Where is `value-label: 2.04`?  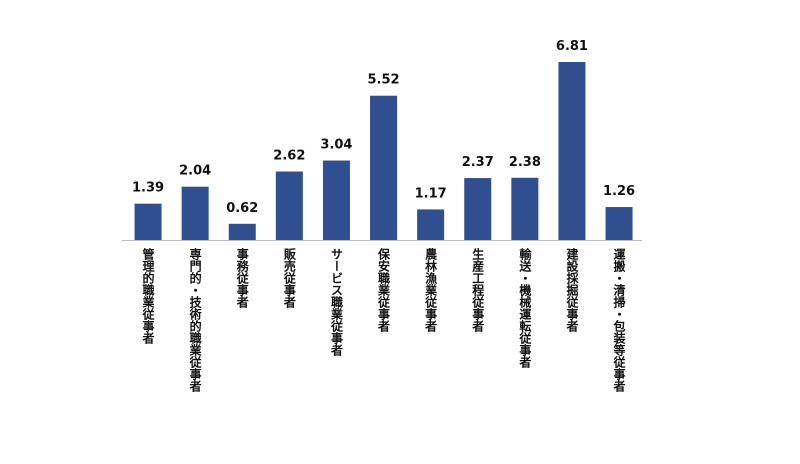 value-label: 2.04 is located at coordinates (195, 171).